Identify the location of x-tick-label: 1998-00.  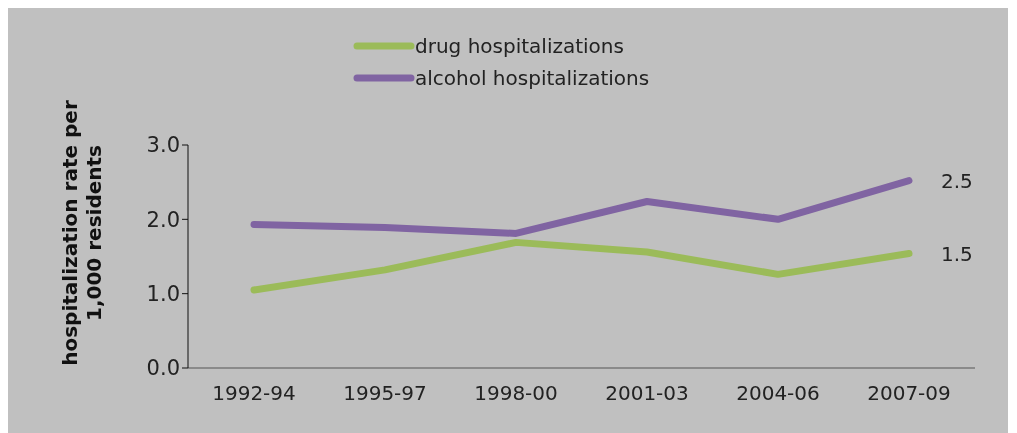
(516, 393).